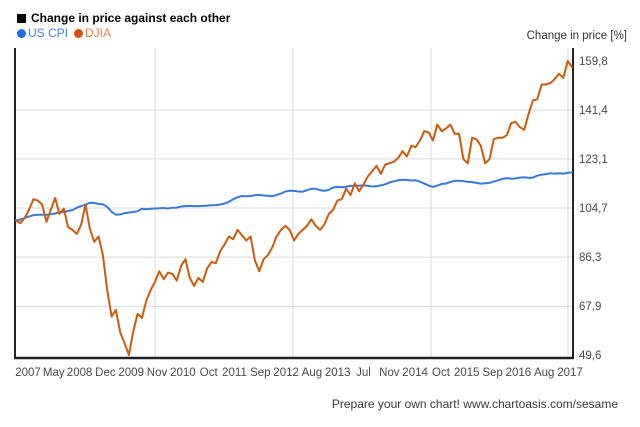  What do you see at coordinates (21, 18) in the screenshot?
I see `title-square-icon` at bounding box center [21, 18].